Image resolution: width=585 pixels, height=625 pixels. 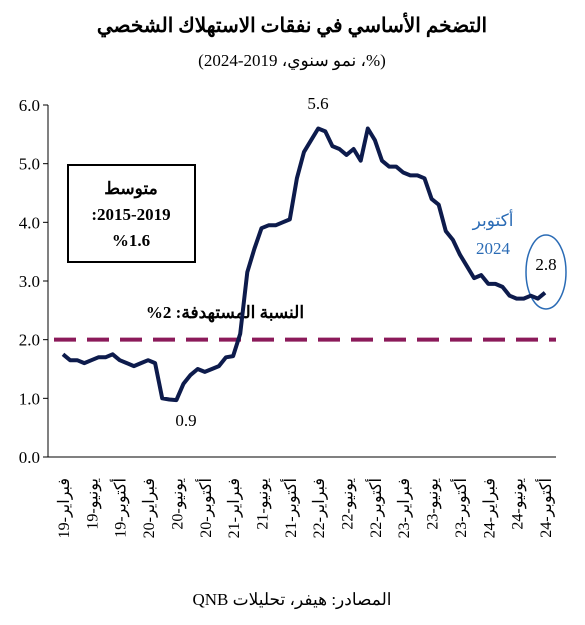 What do you see at coordinates (149, 508) in the screenshot?
I see `x-tick-label: فبراير-20` at bounding box center [149, 508].